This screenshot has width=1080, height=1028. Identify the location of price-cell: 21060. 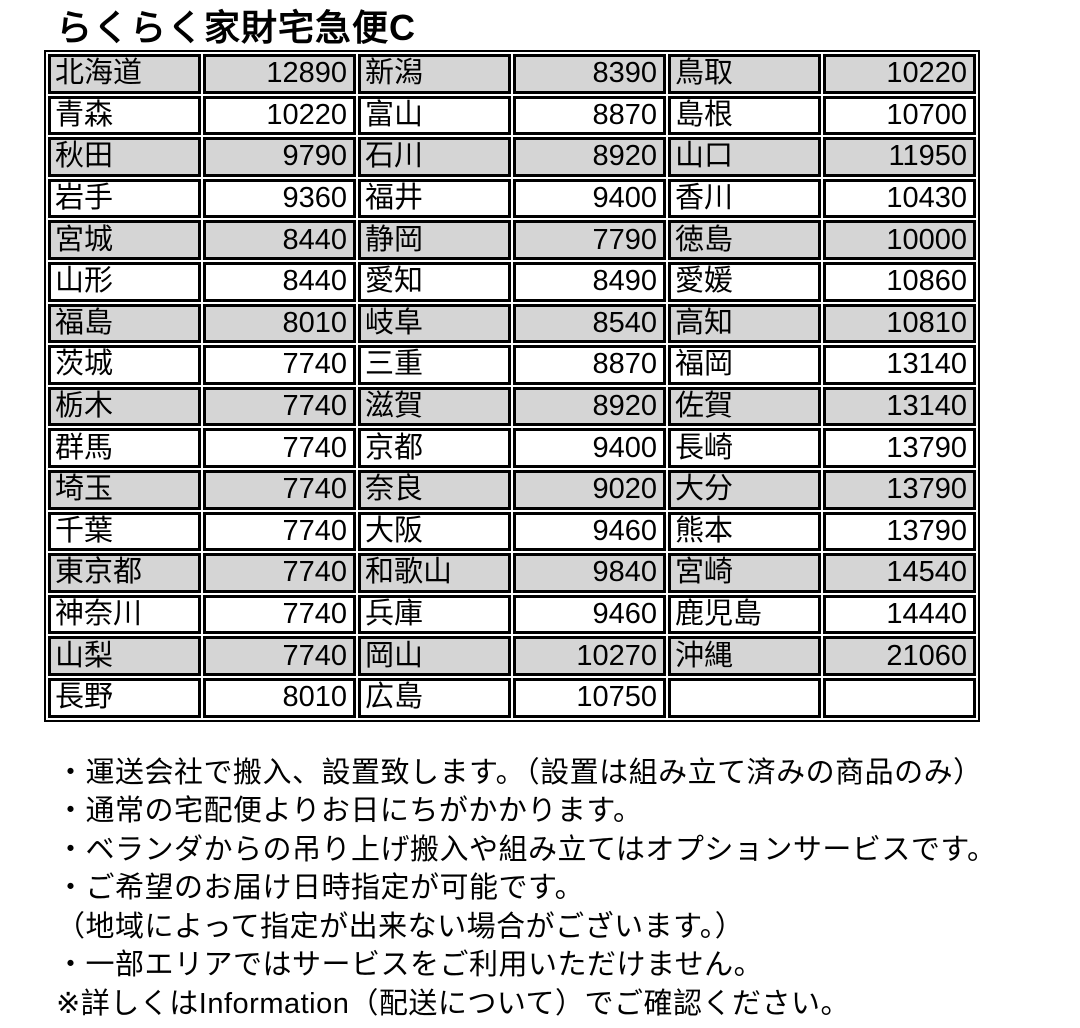
(899, 656).